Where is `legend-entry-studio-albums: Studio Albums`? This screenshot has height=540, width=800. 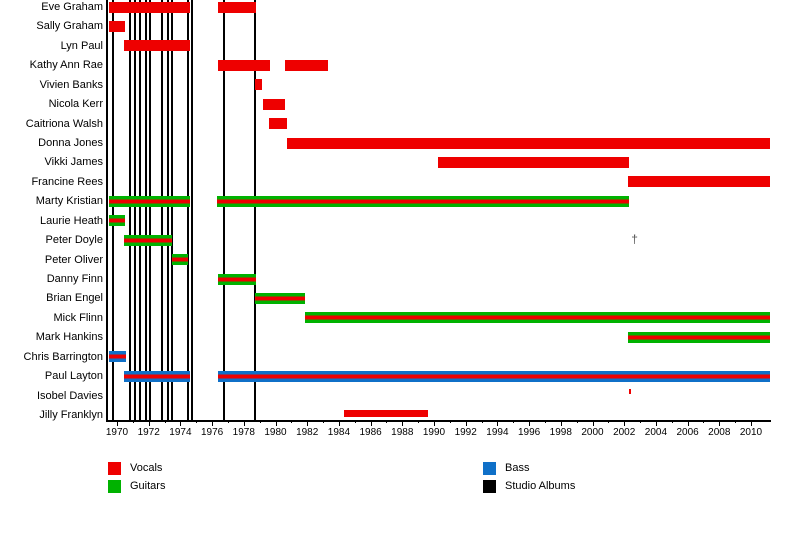 legend-entry-studio-albums: Studio Albums is located at coordinates (529, 486).